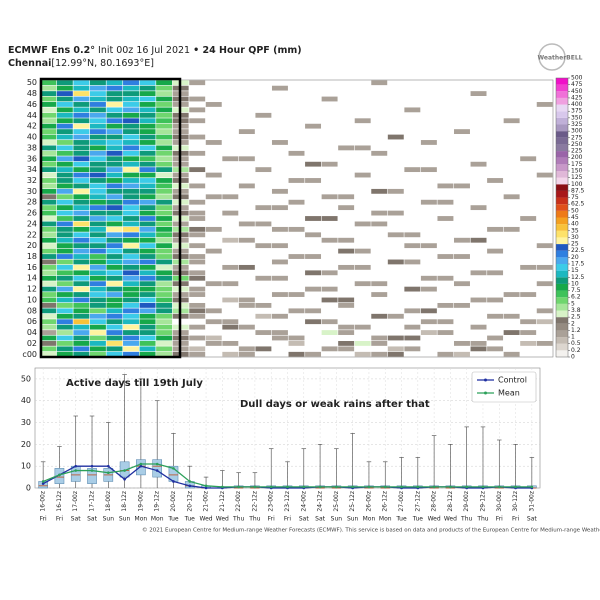 This screenshot has width=600, height=600. I want to click on box, so click(157, 468).